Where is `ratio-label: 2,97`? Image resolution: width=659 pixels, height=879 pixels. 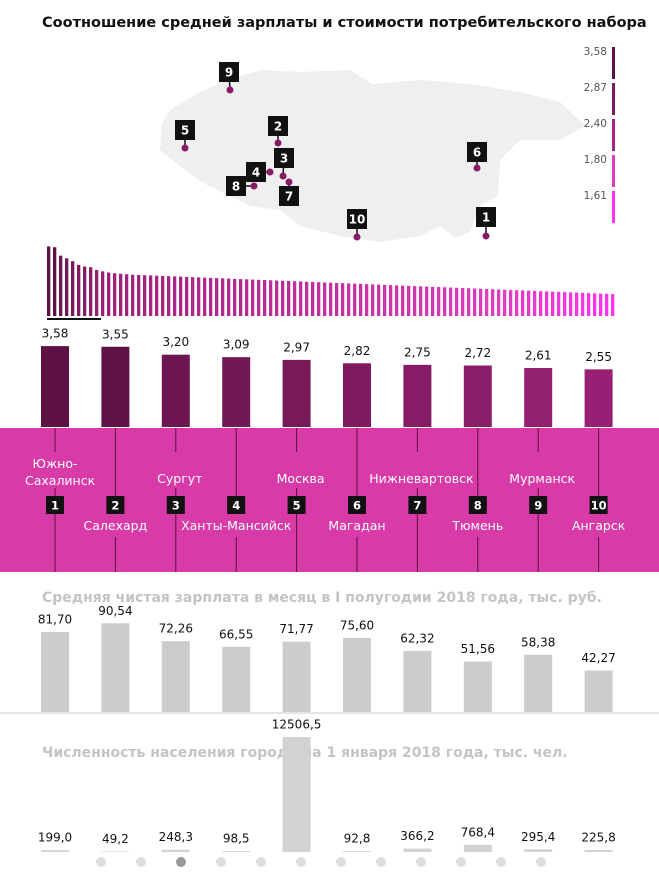 ratio-label: 2,97 is located at coordinates (296, 347).